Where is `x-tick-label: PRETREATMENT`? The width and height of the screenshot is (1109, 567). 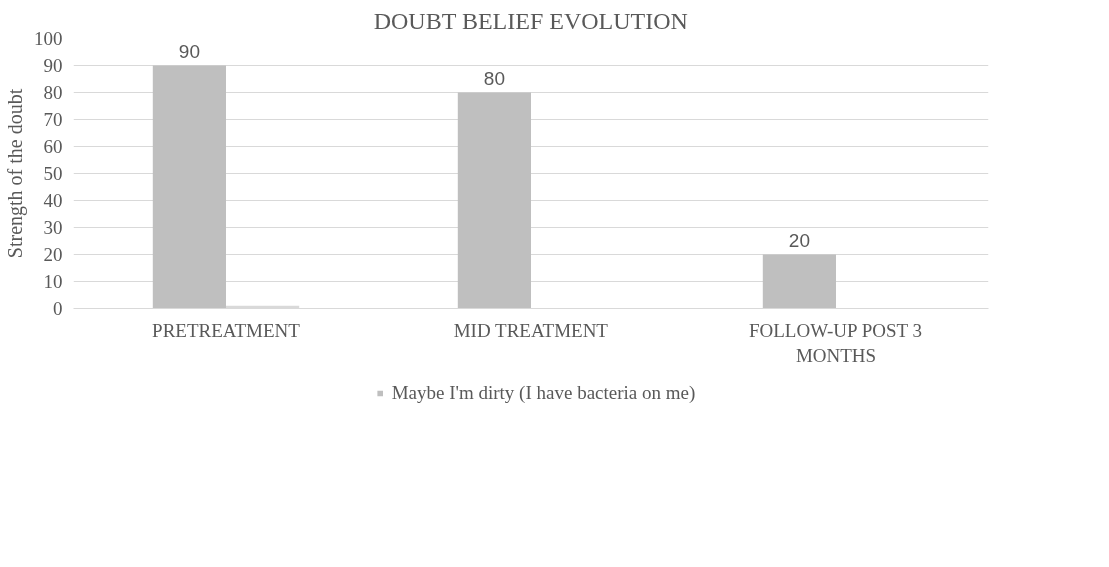 x-tick-label: PRETREATMENT is located at coordinates (226, 330).